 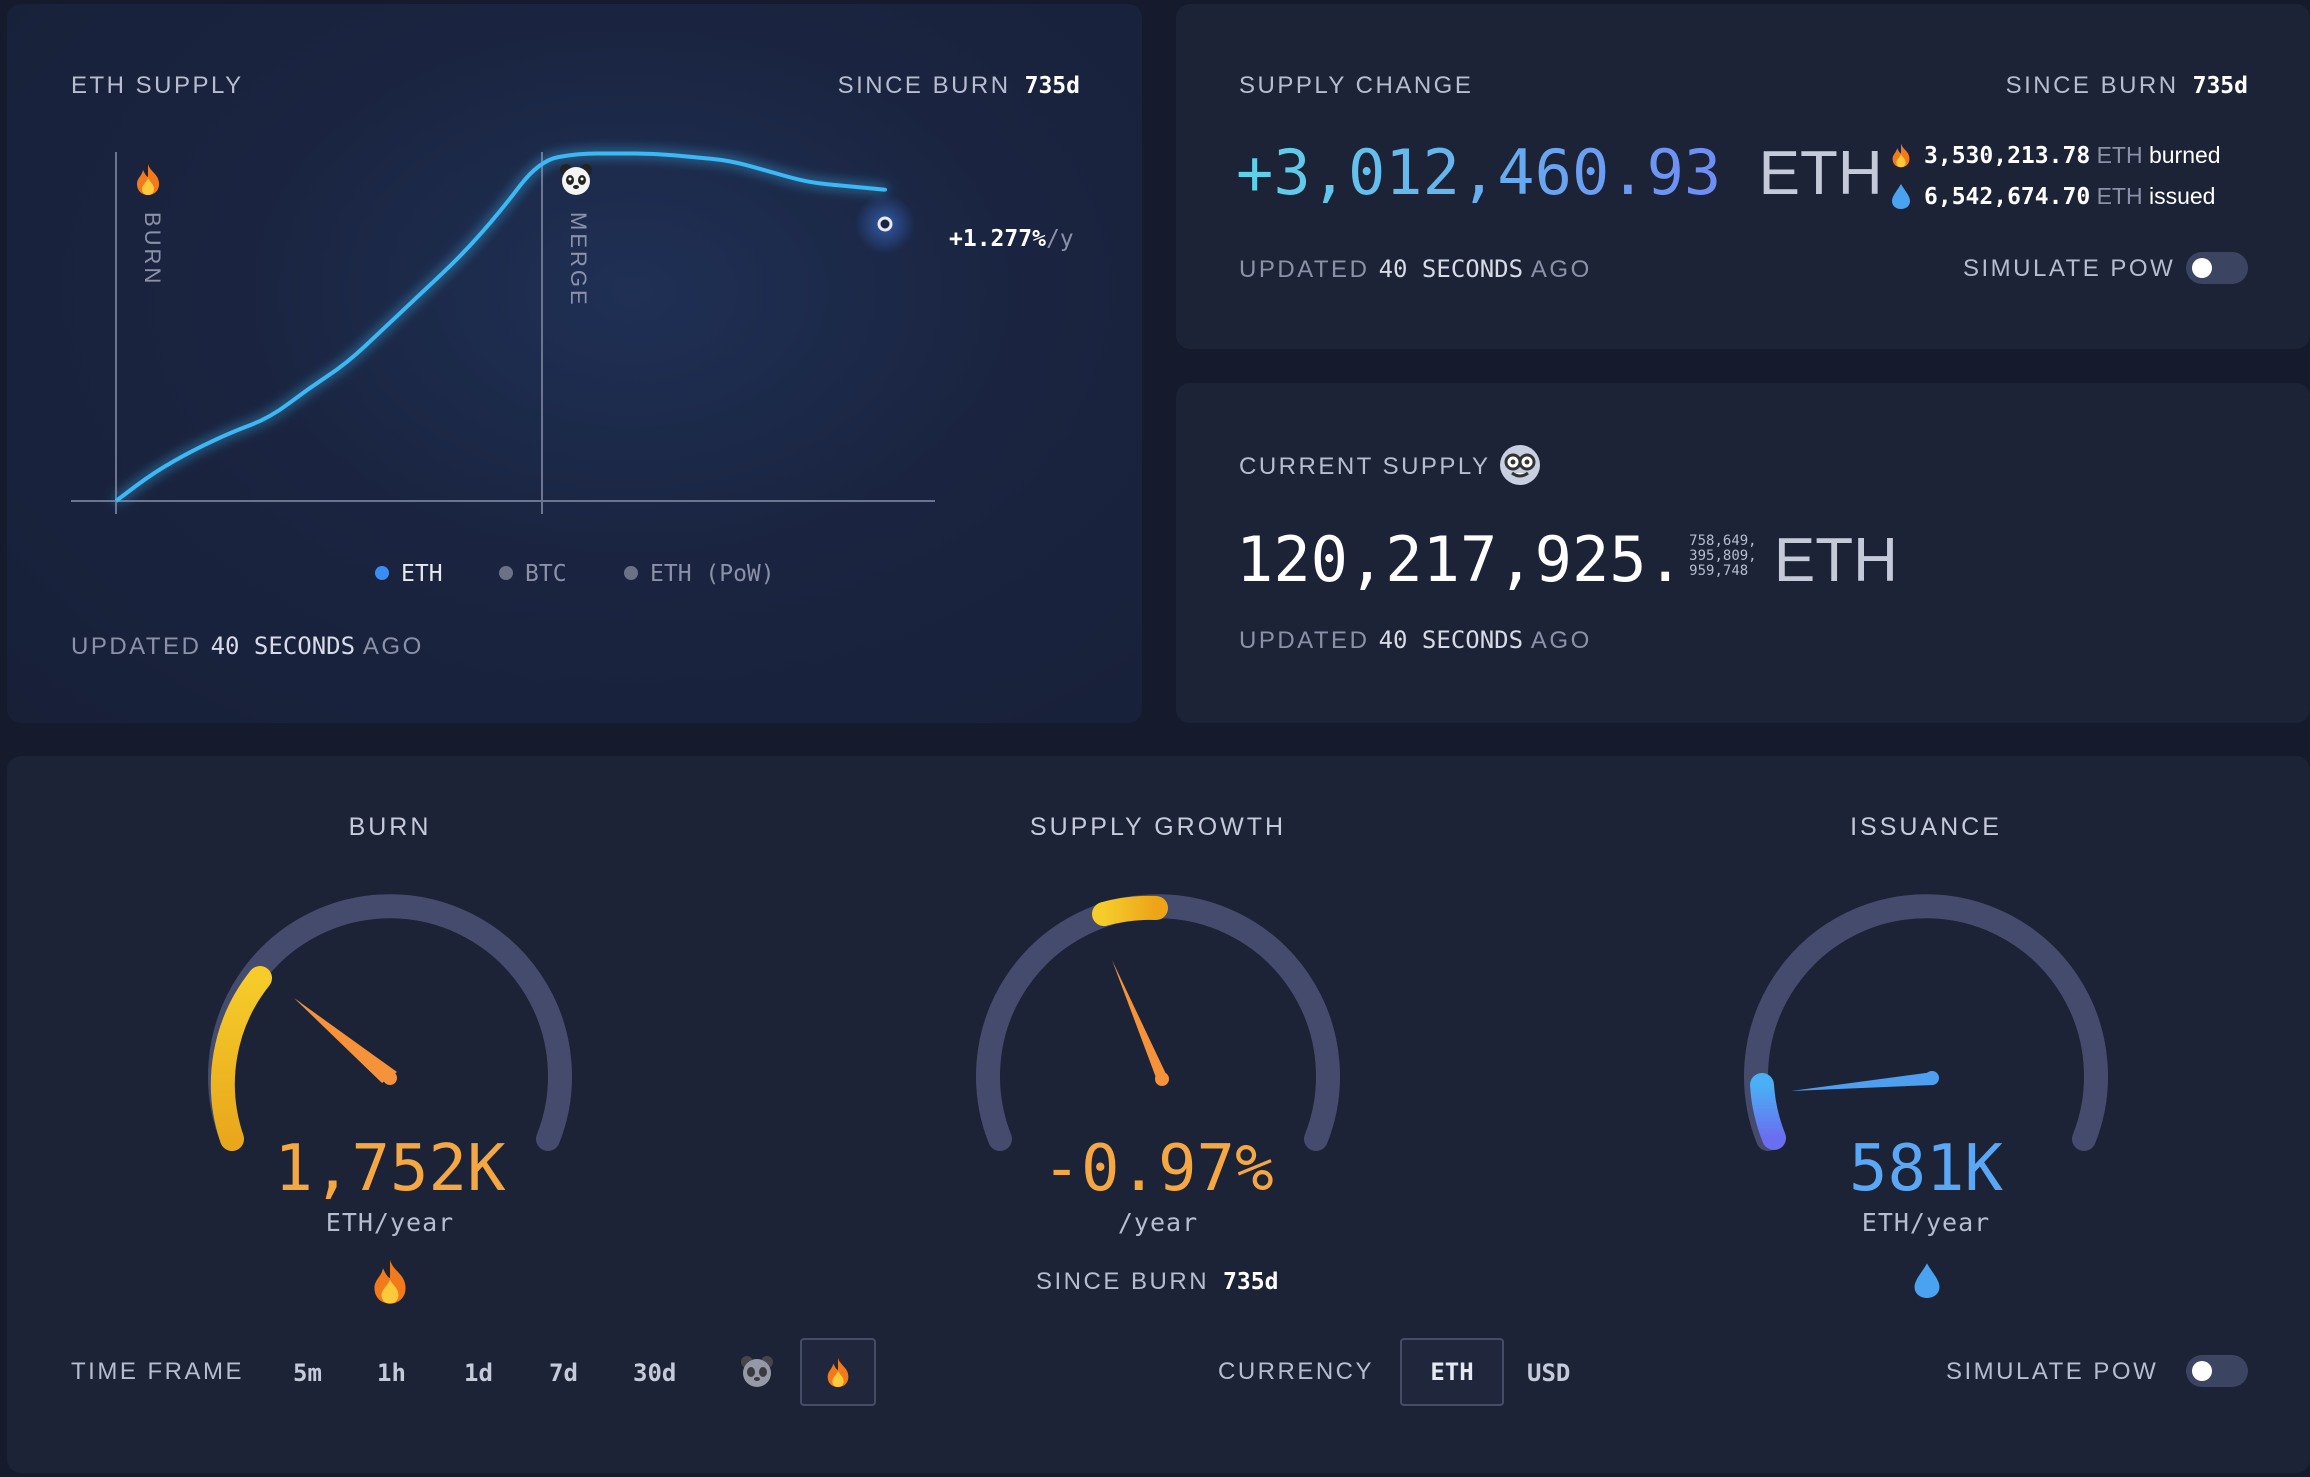 I want to click on simulate-pow-toggle-top, so click(x=2217, y=268).